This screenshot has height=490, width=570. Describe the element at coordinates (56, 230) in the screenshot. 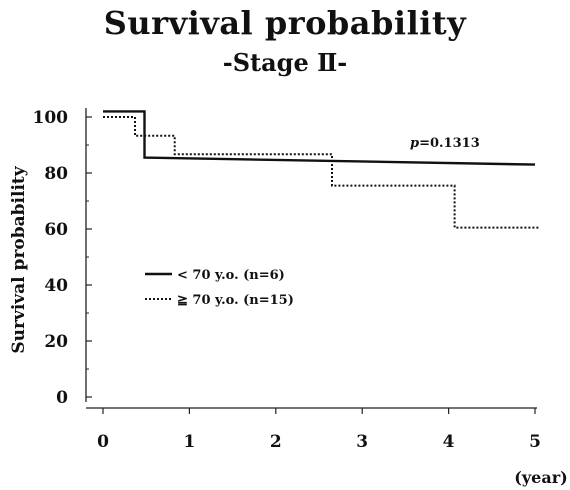

I see `y-tick-label: 60` at that location.